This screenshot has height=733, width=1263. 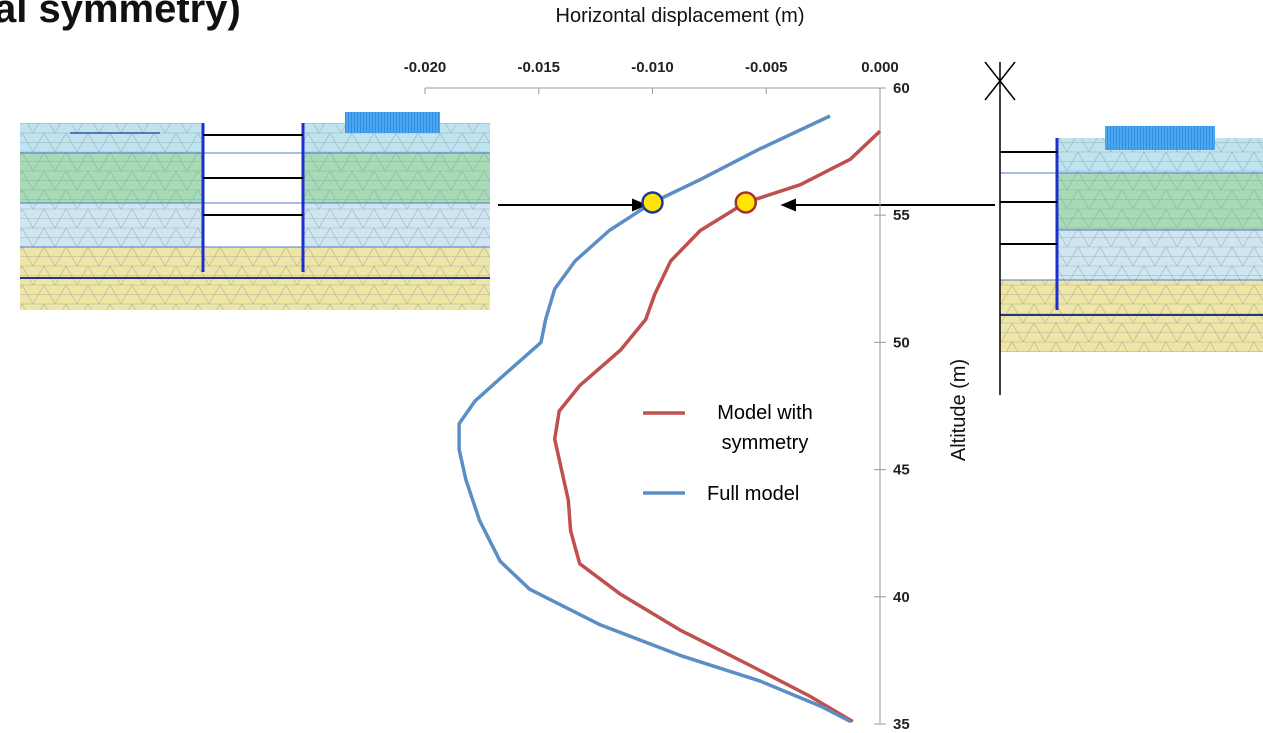 I want to click on legend-label: Model with symmetry, so click(x=765, y=428).